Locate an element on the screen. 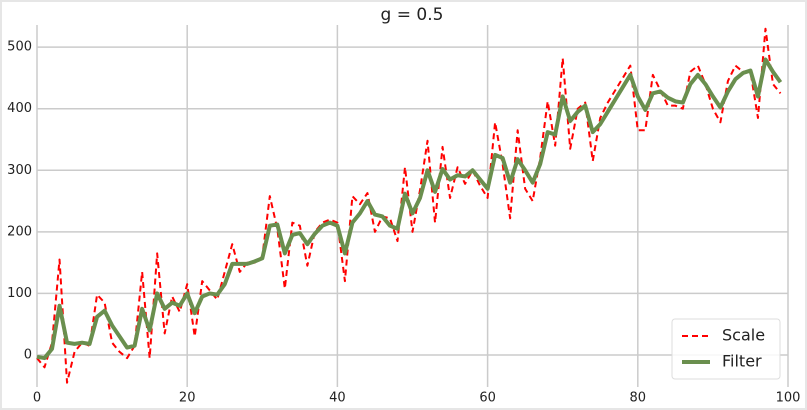  x-tick-label: 20 is located at coordinates (187, 398).